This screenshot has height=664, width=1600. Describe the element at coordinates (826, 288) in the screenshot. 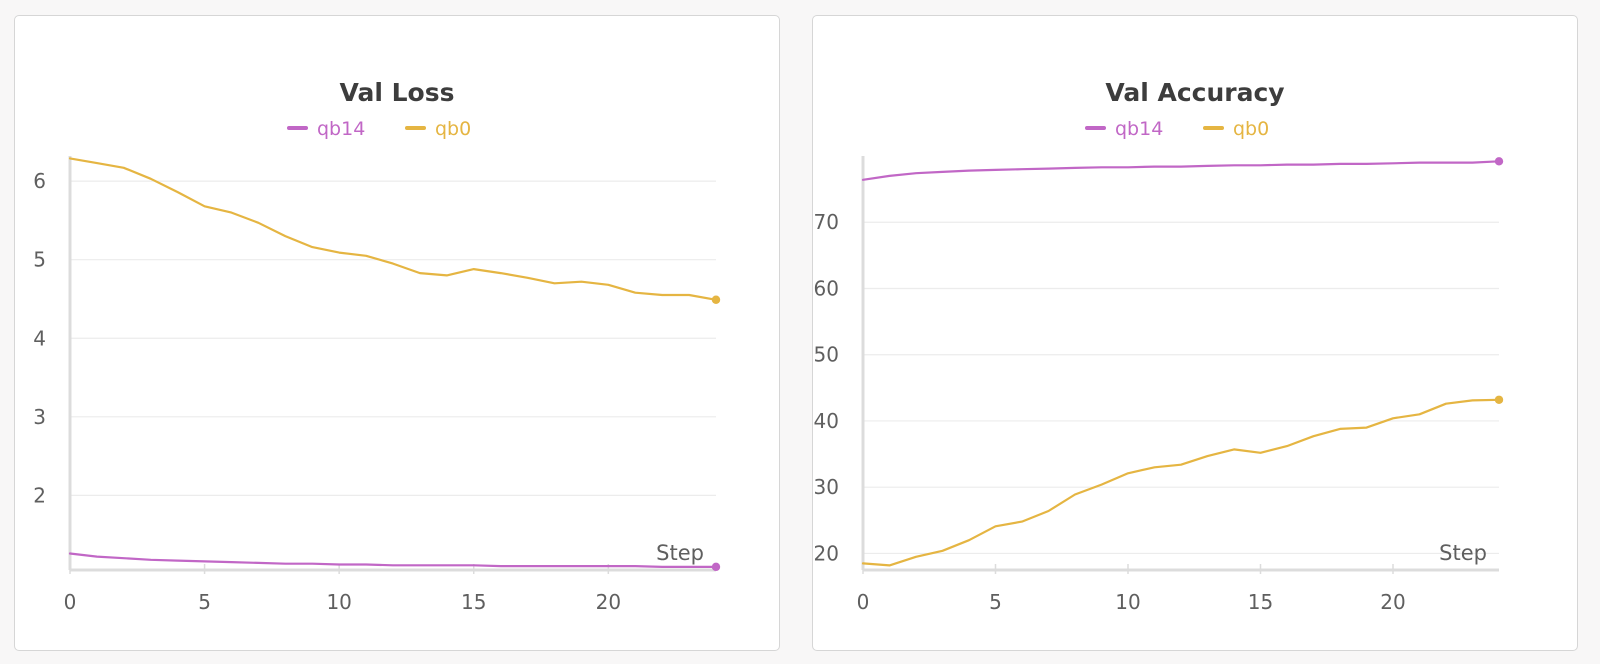

I see `y-tick-label: 60` at that location.